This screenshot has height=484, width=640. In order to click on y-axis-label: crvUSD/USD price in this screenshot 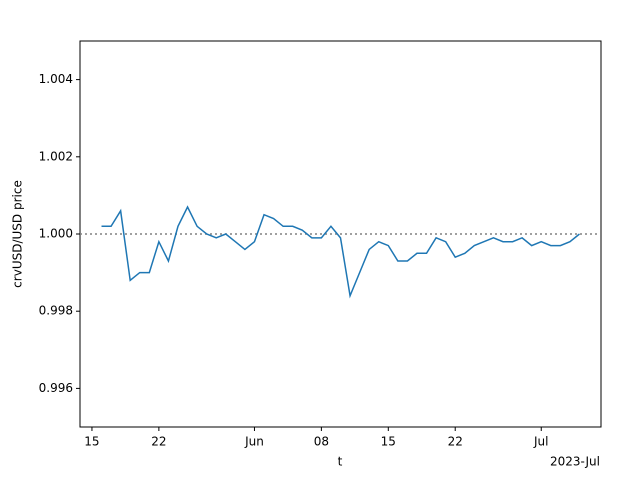, I will do `click(18, 234)`.